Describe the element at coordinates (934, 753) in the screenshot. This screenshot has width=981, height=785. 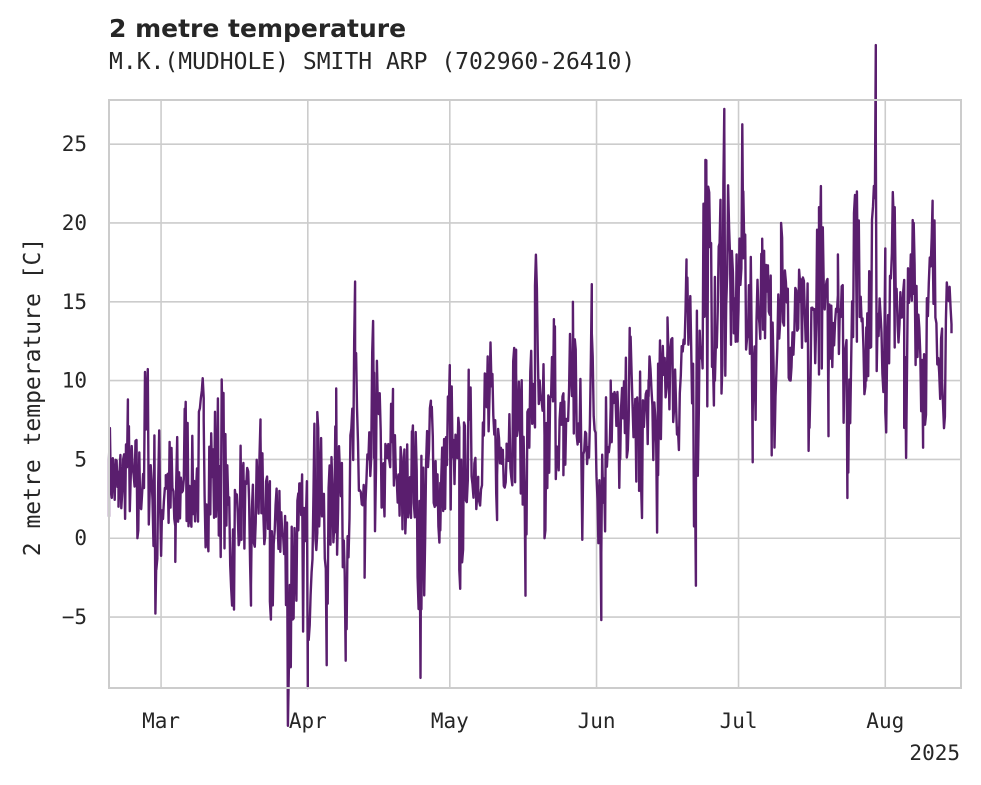
I see `x-axis-year-label: 2025` at that location.